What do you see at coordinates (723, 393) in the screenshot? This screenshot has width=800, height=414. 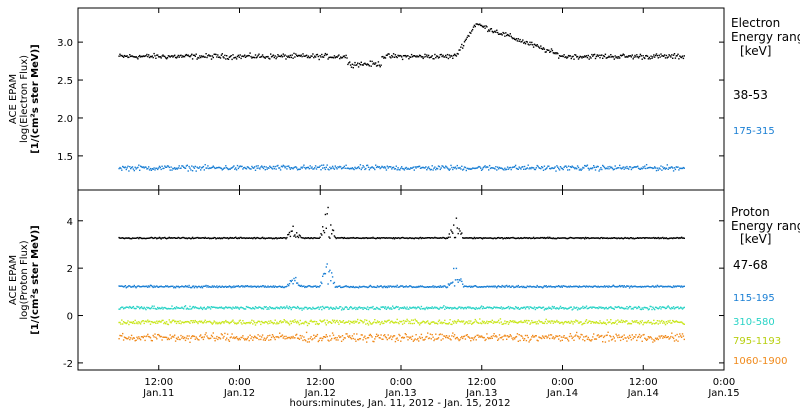 I see `xtick-label-day: Jan.15` at bounding box center [723, 393].